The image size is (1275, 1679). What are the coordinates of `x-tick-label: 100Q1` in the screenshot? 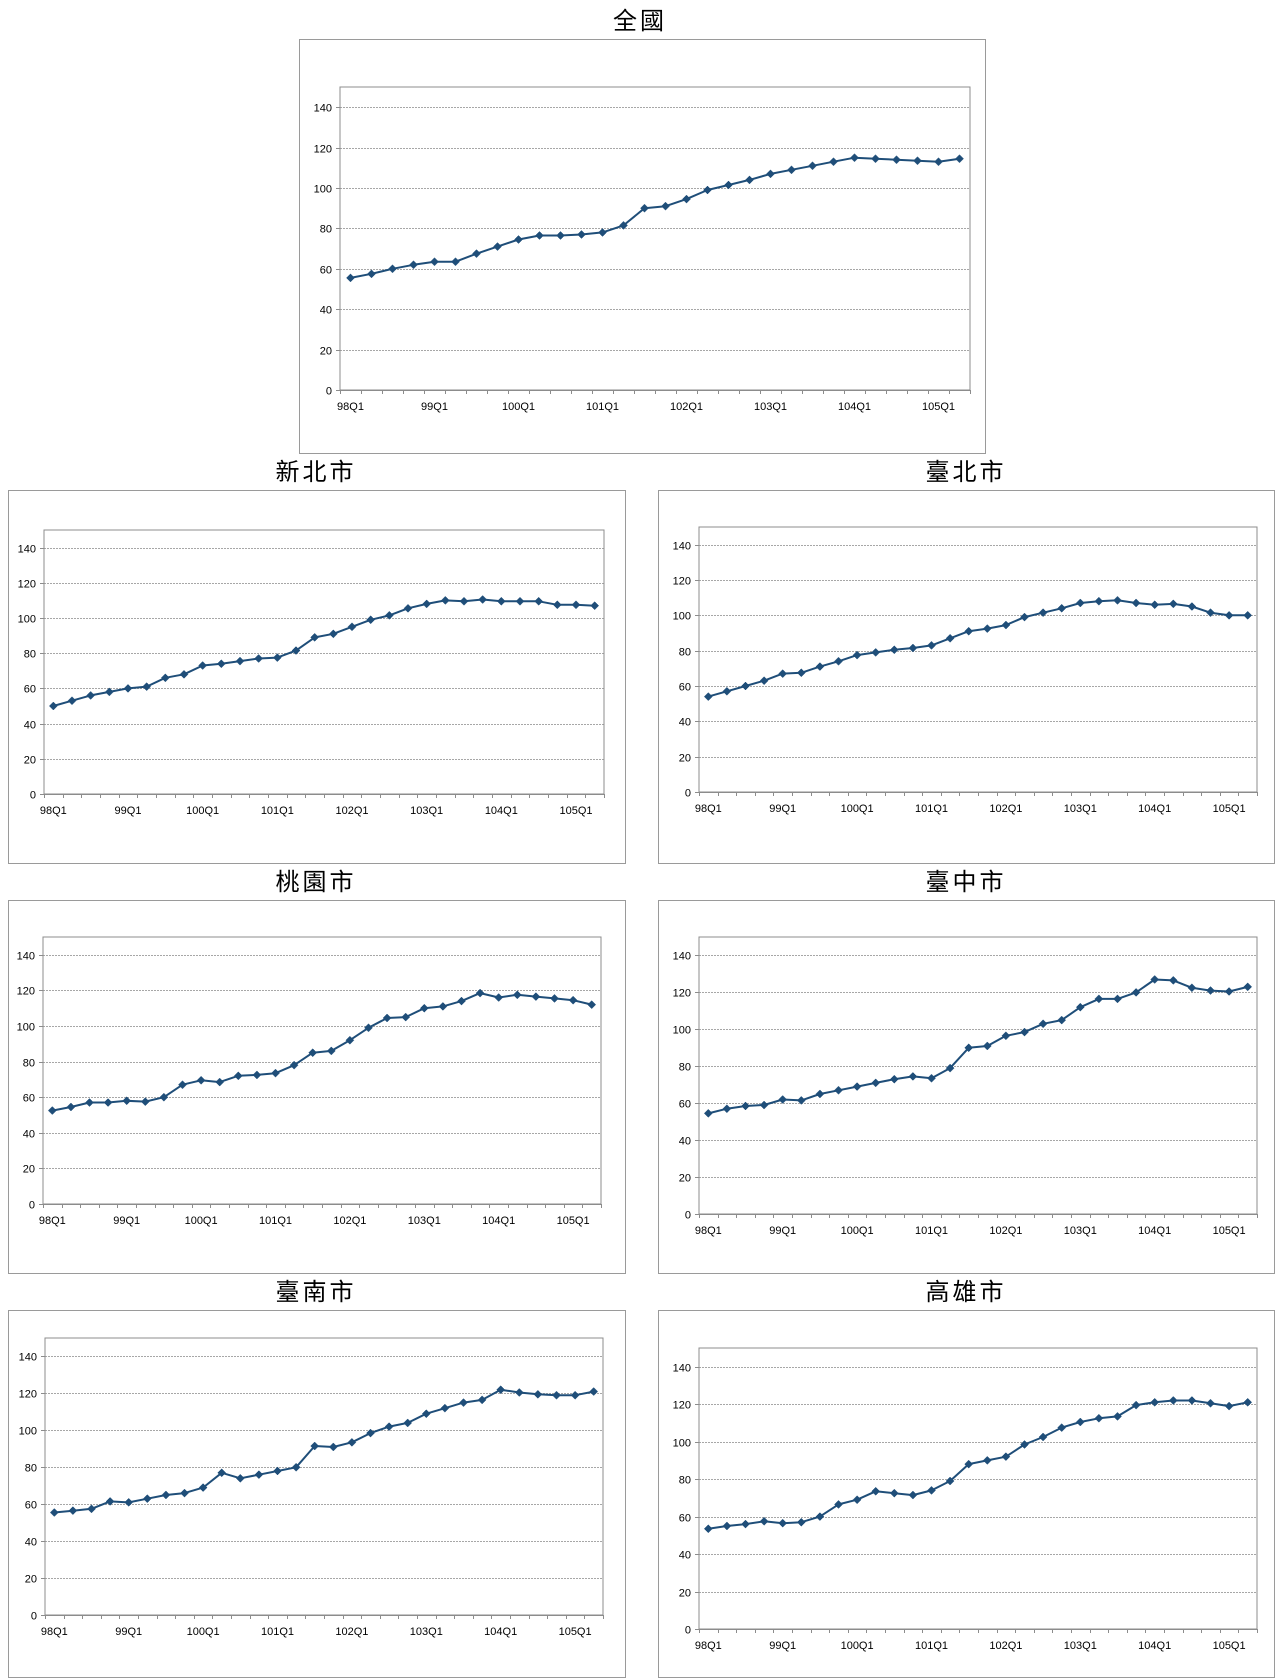 It's located at (201, 1221).